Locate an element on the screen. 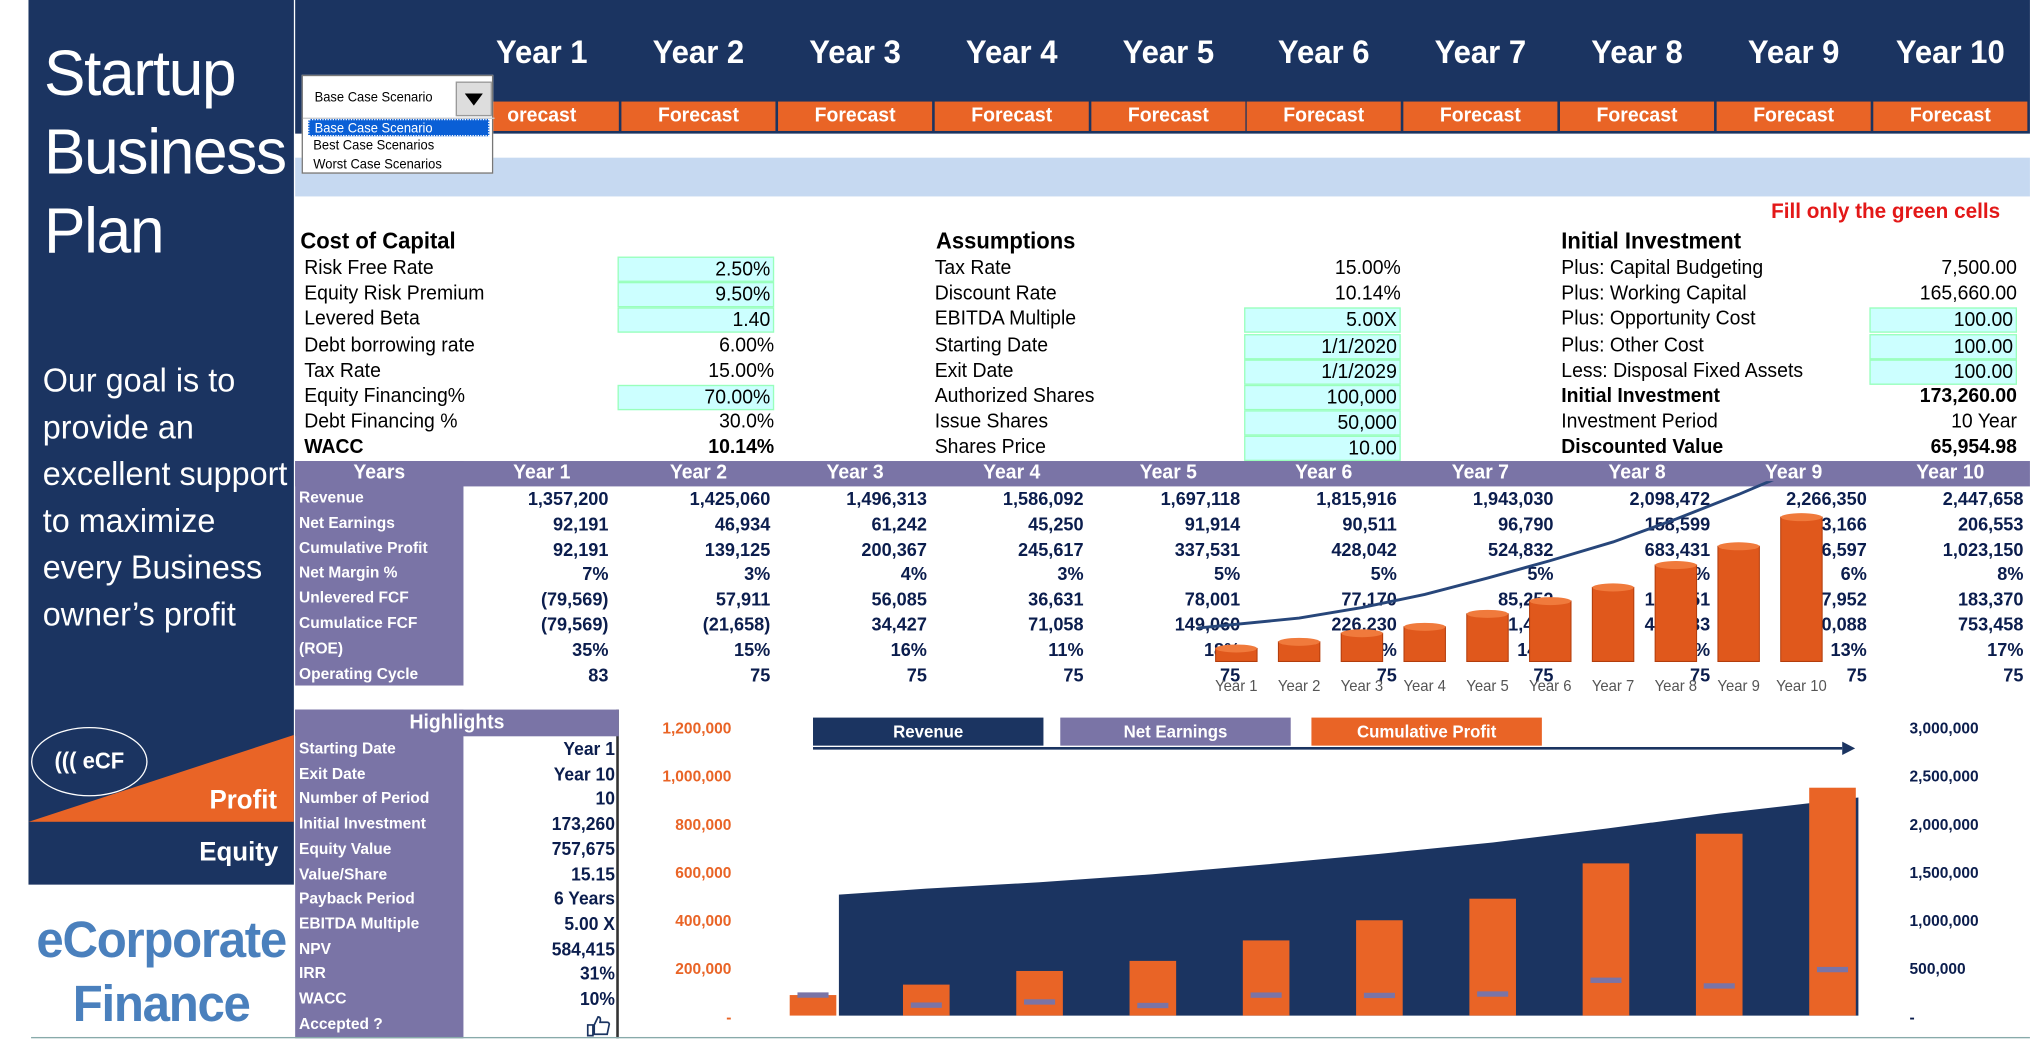 The image size is (2030, 1049). summary-cell: 200,367 is located at coordinates (894, 549).